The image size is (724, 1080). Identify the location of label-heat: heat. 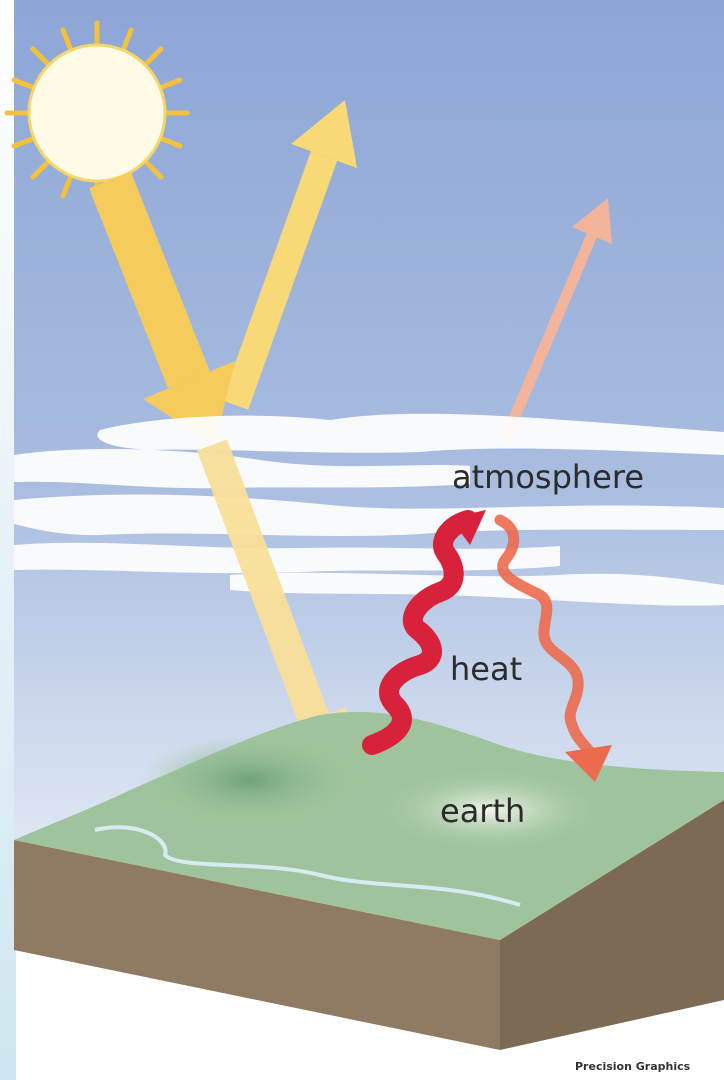
(486, 669).